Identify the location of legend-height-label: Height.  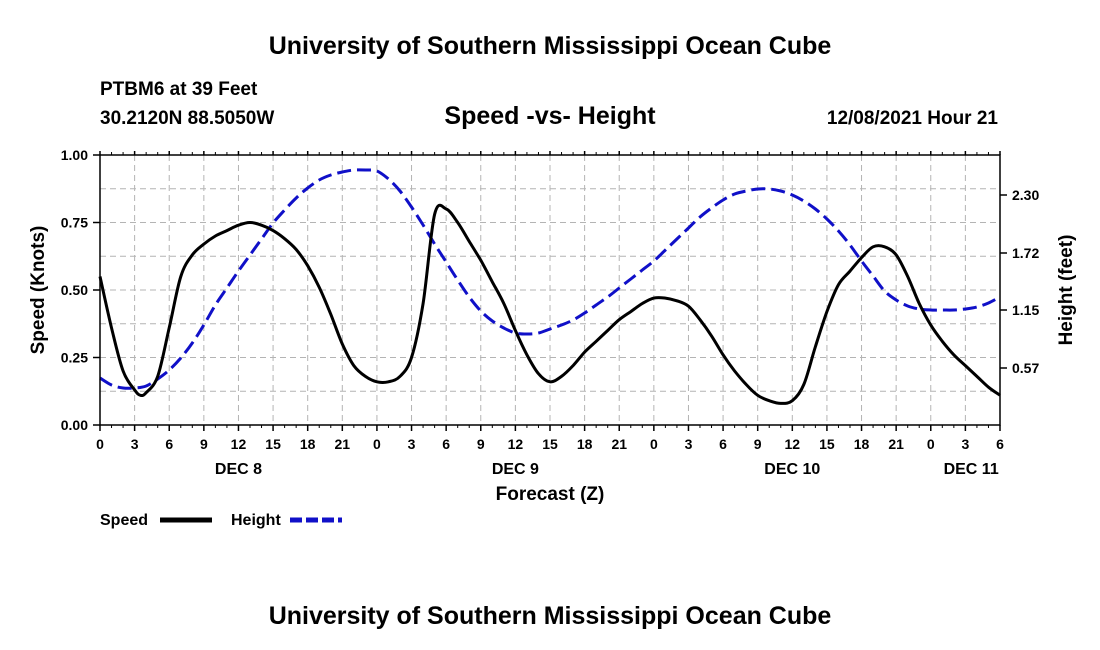
(256, 520).